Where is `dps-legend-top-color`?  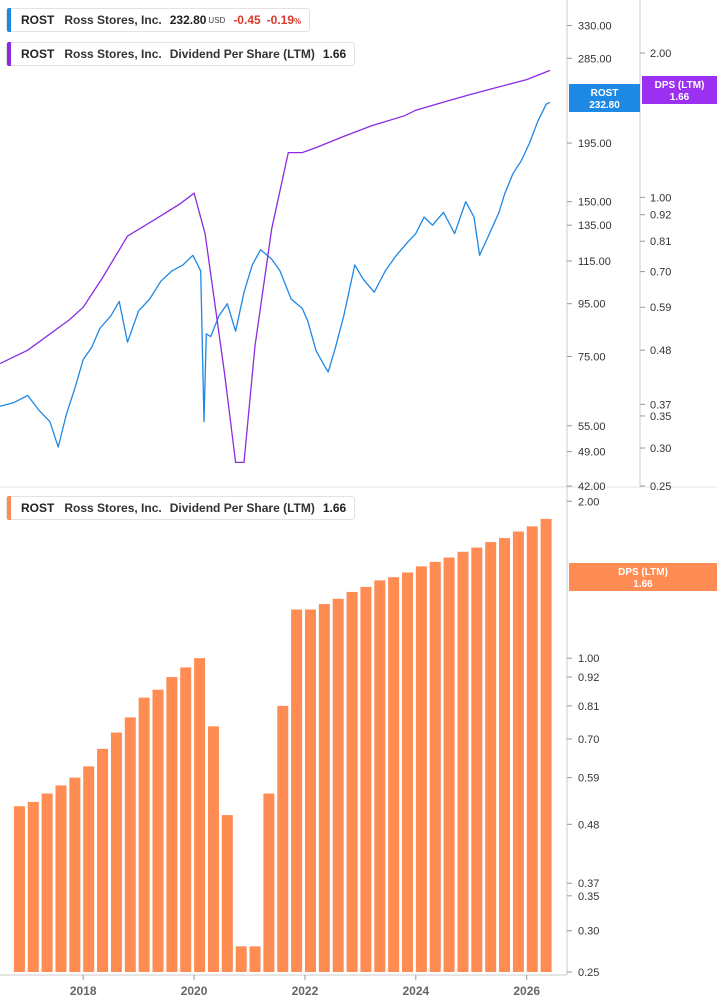
dps-legend-top-color is located at coordinates (9, 54).